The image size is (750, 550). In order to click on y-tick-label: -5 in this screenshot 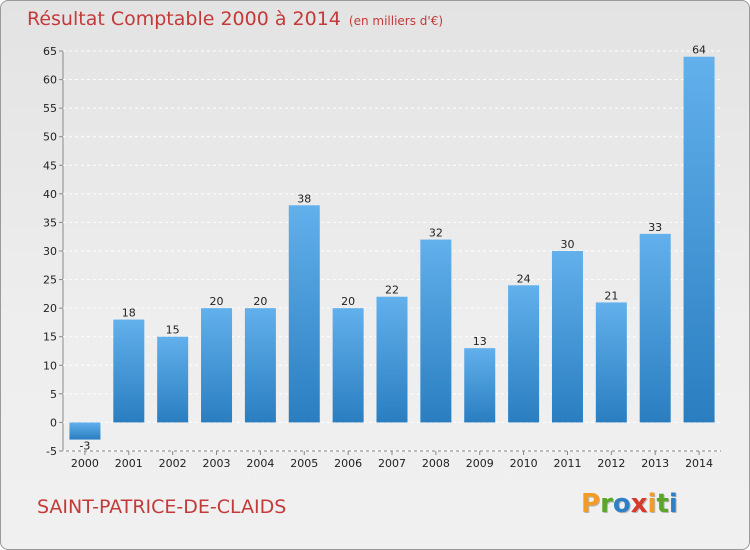, I will do `click(51, 451)`.